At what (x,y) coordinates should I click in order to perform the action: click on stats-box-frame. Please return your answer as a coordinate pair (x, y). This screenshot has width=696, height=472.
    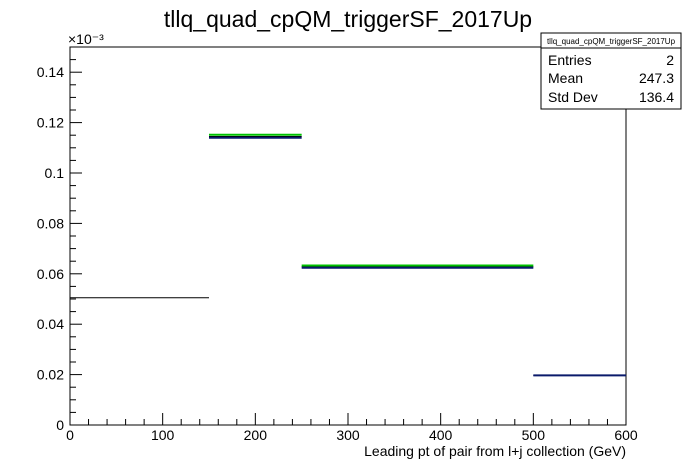
    Looking at the image, I should click on (611, 71).